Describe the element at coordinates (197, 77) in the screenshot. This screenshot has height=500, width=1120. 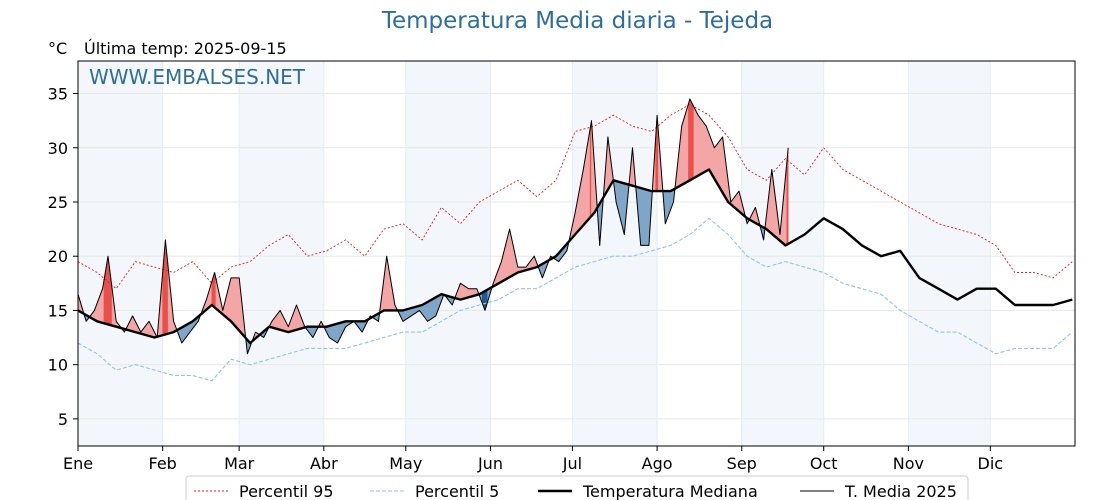
I see `watermark: WWW.EMBALSES.NET` at that location.